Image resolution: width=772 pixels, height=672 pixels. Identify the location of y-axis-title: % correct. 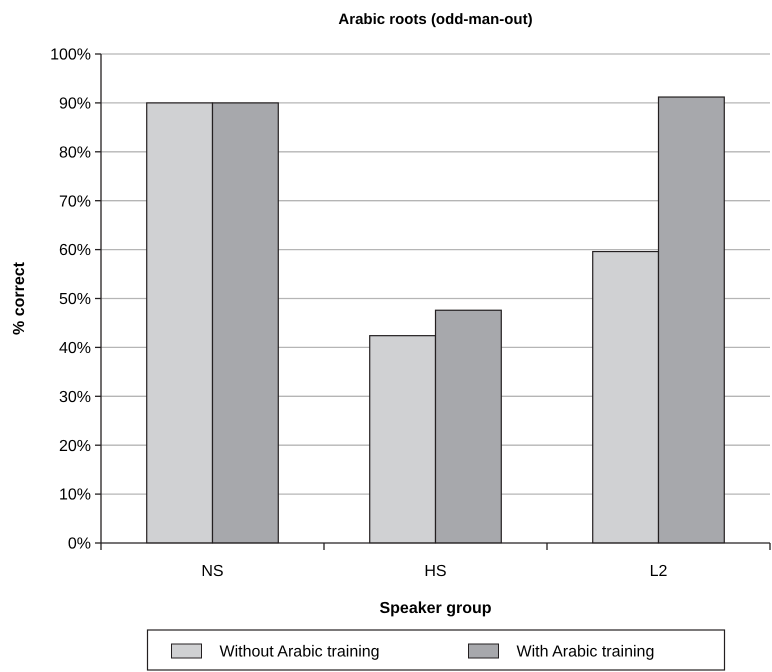
(19, 298).